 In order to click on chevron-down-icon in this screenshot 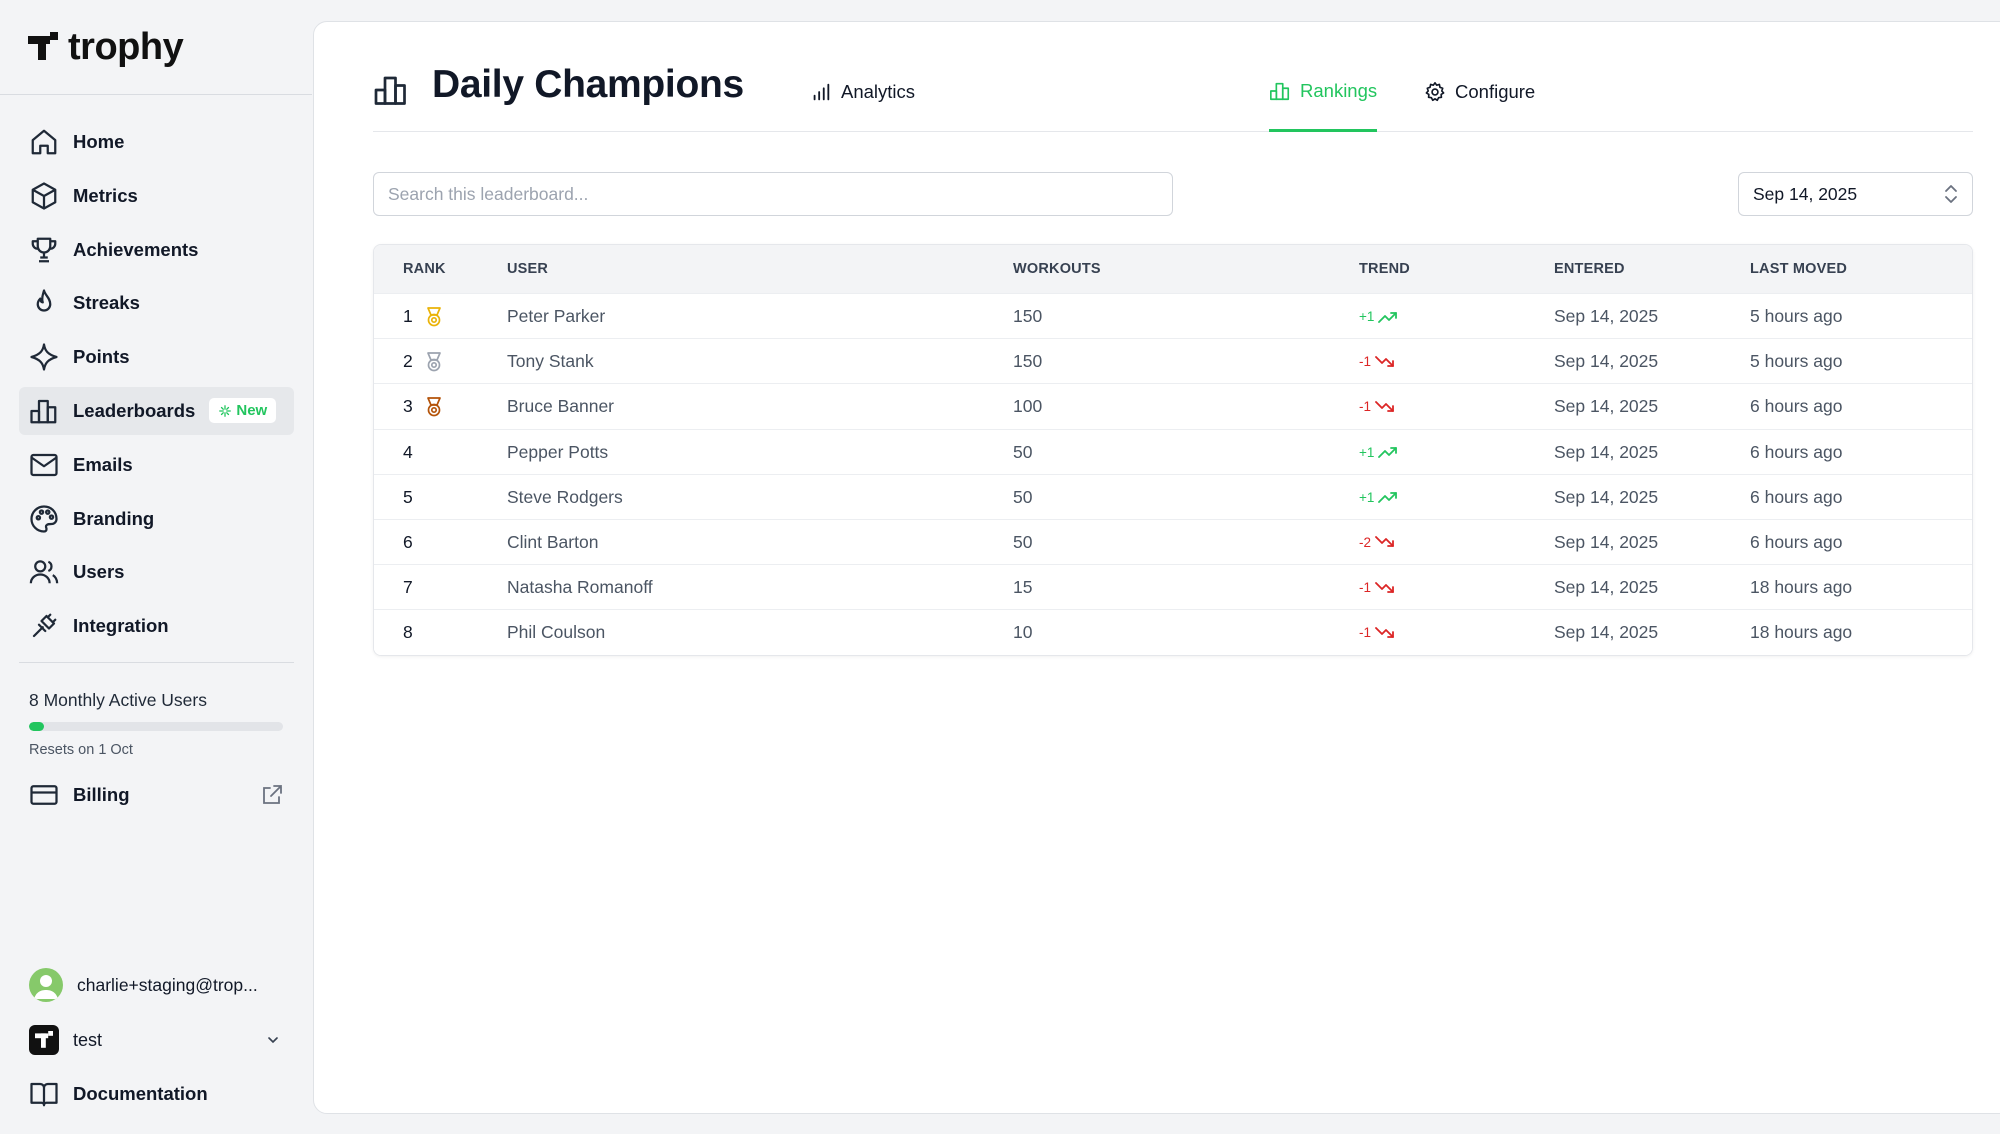, I will do `click(273, 1040)`.